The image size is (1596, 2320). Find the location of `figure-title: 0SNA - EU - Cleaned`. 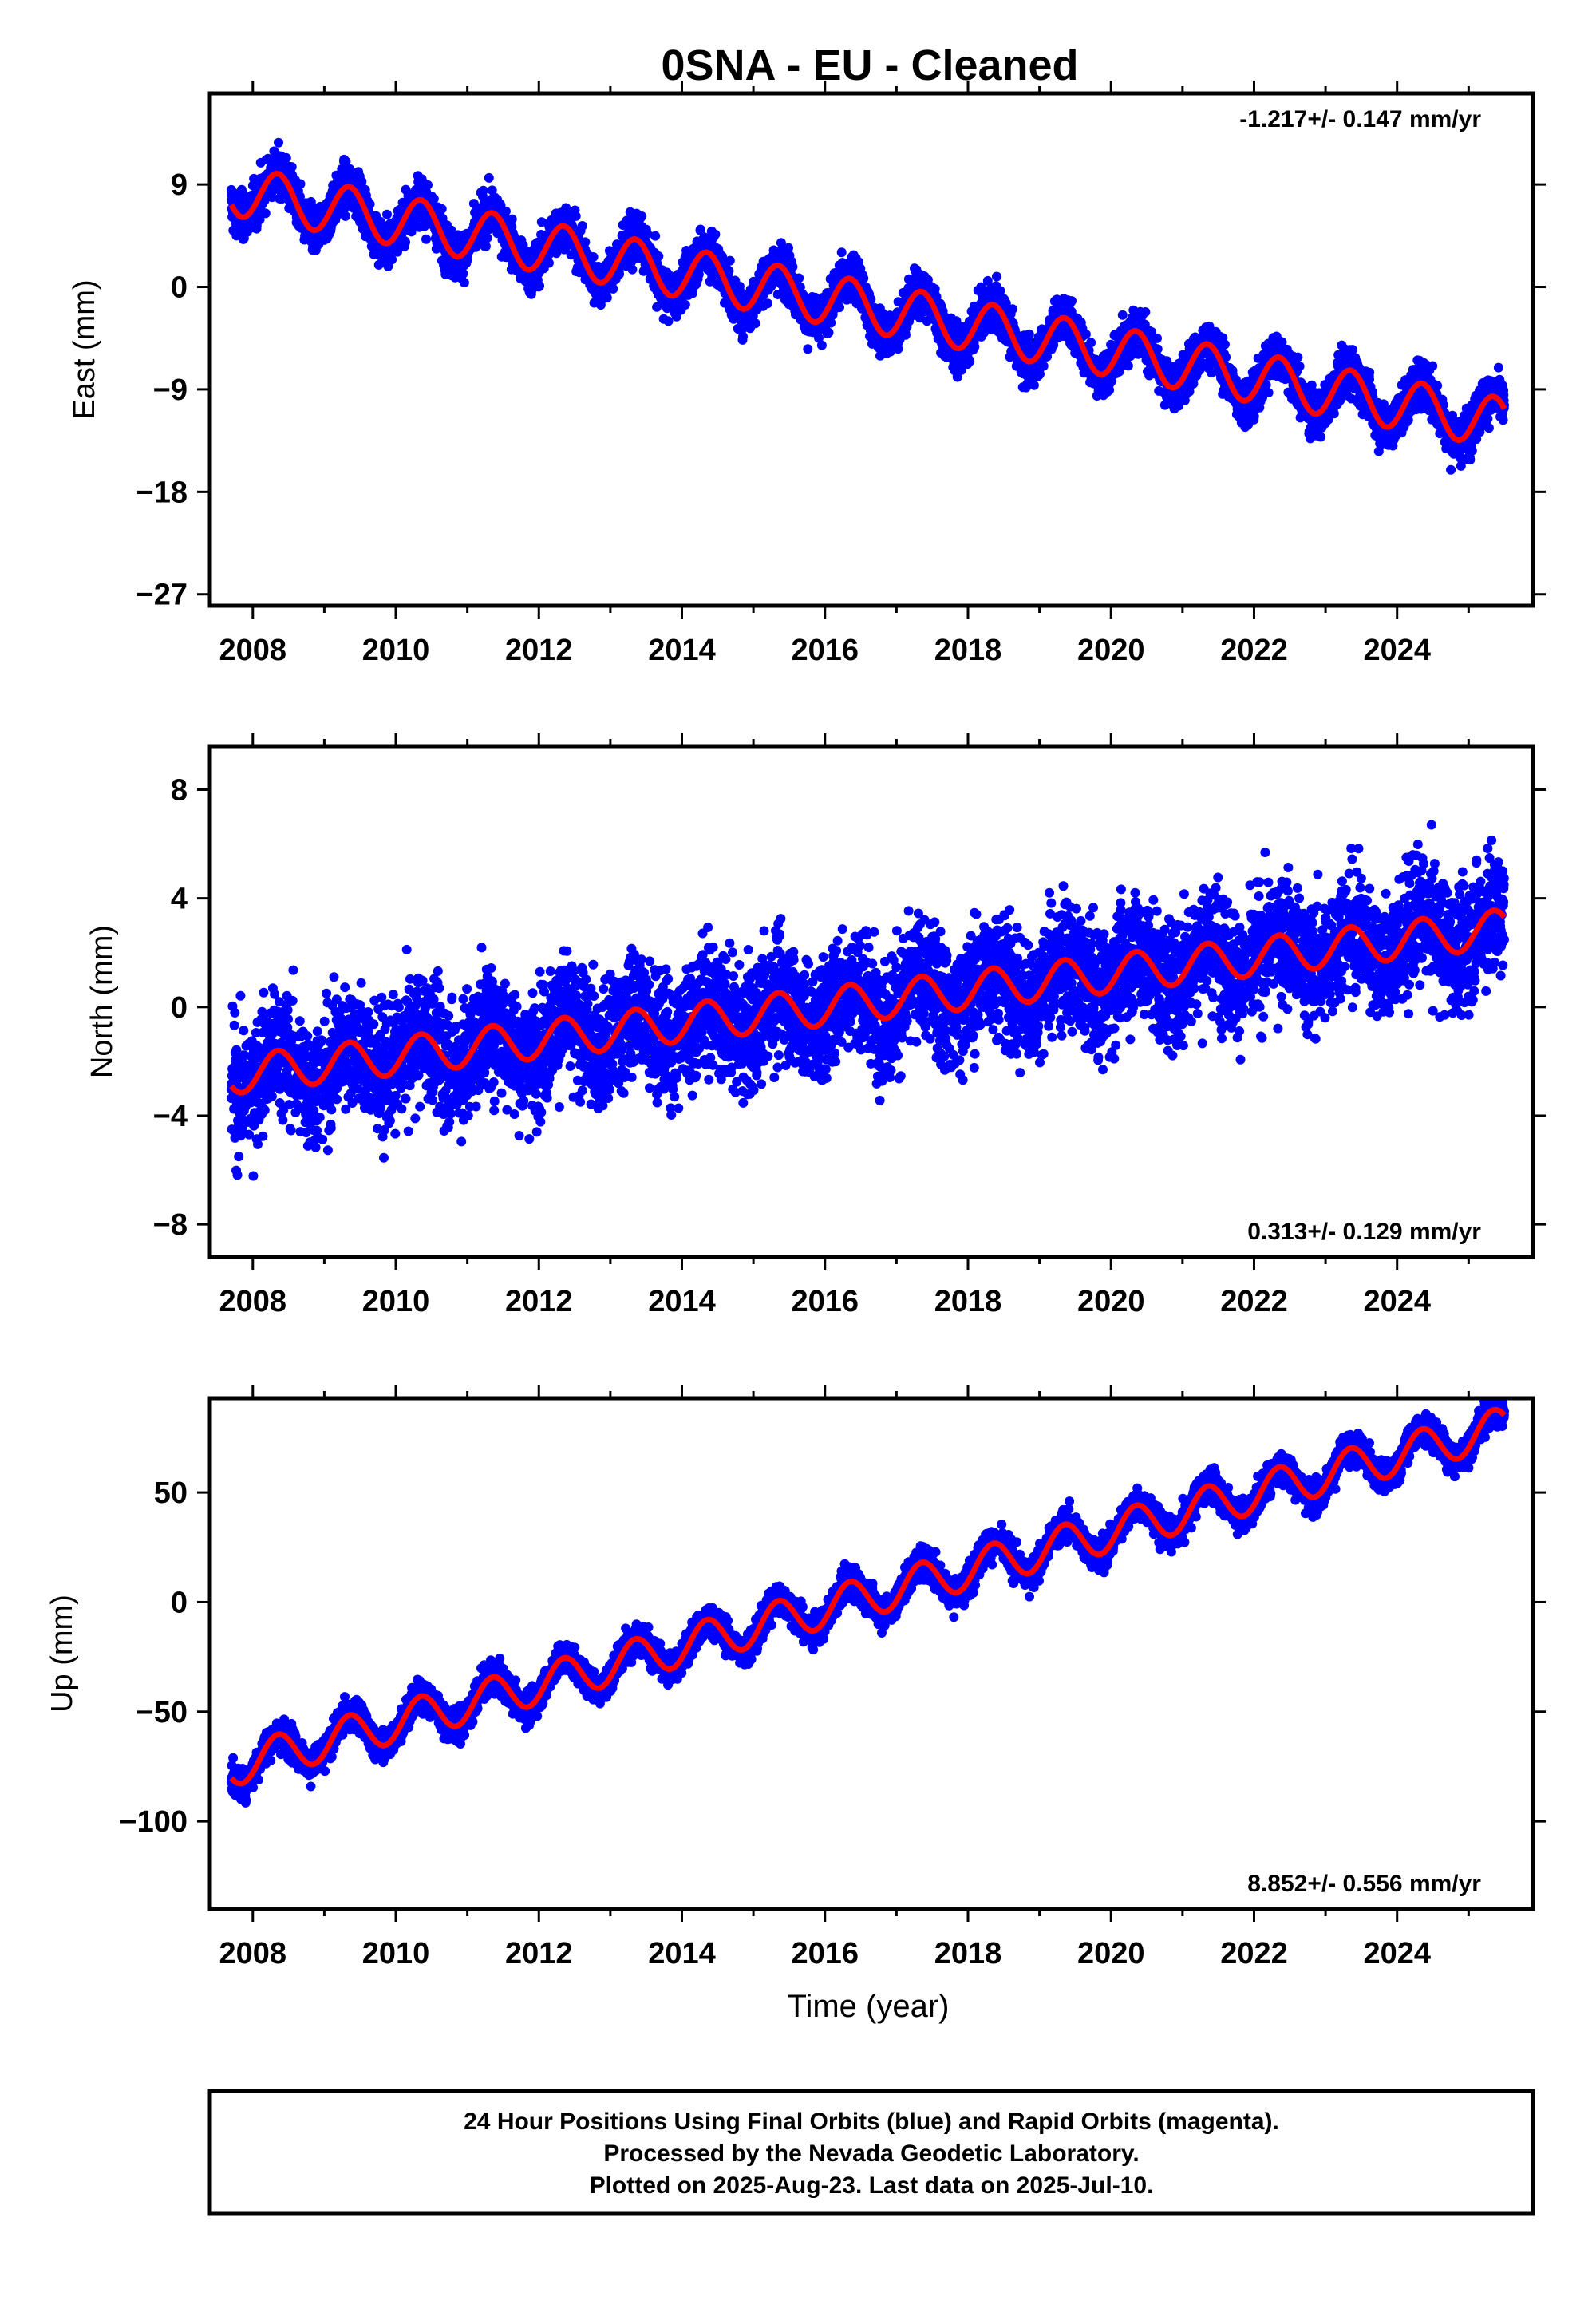

figure-title: 0SNA - EU - Cleaned is located at coordinates (869, 65).